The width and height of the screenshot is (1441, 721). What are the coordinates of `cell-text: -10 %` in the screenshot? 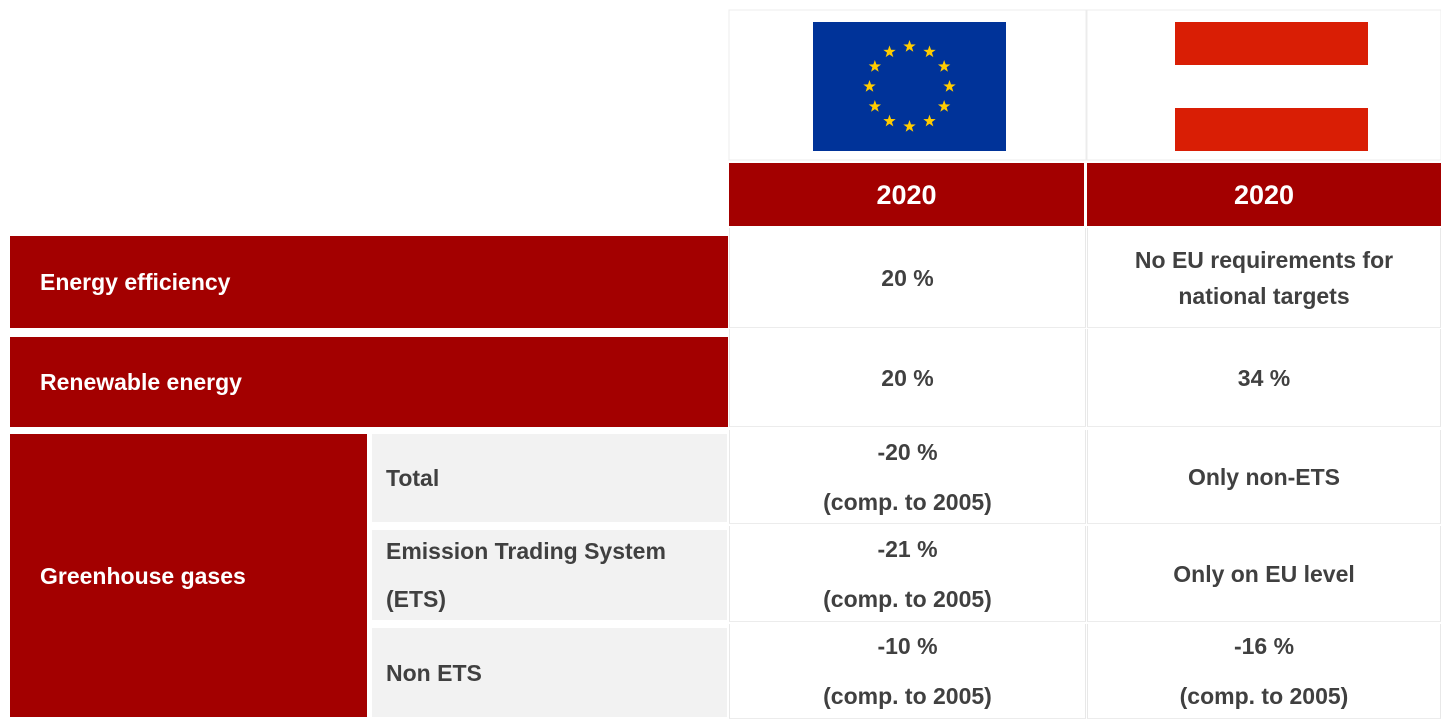 It's located at (907, 646).